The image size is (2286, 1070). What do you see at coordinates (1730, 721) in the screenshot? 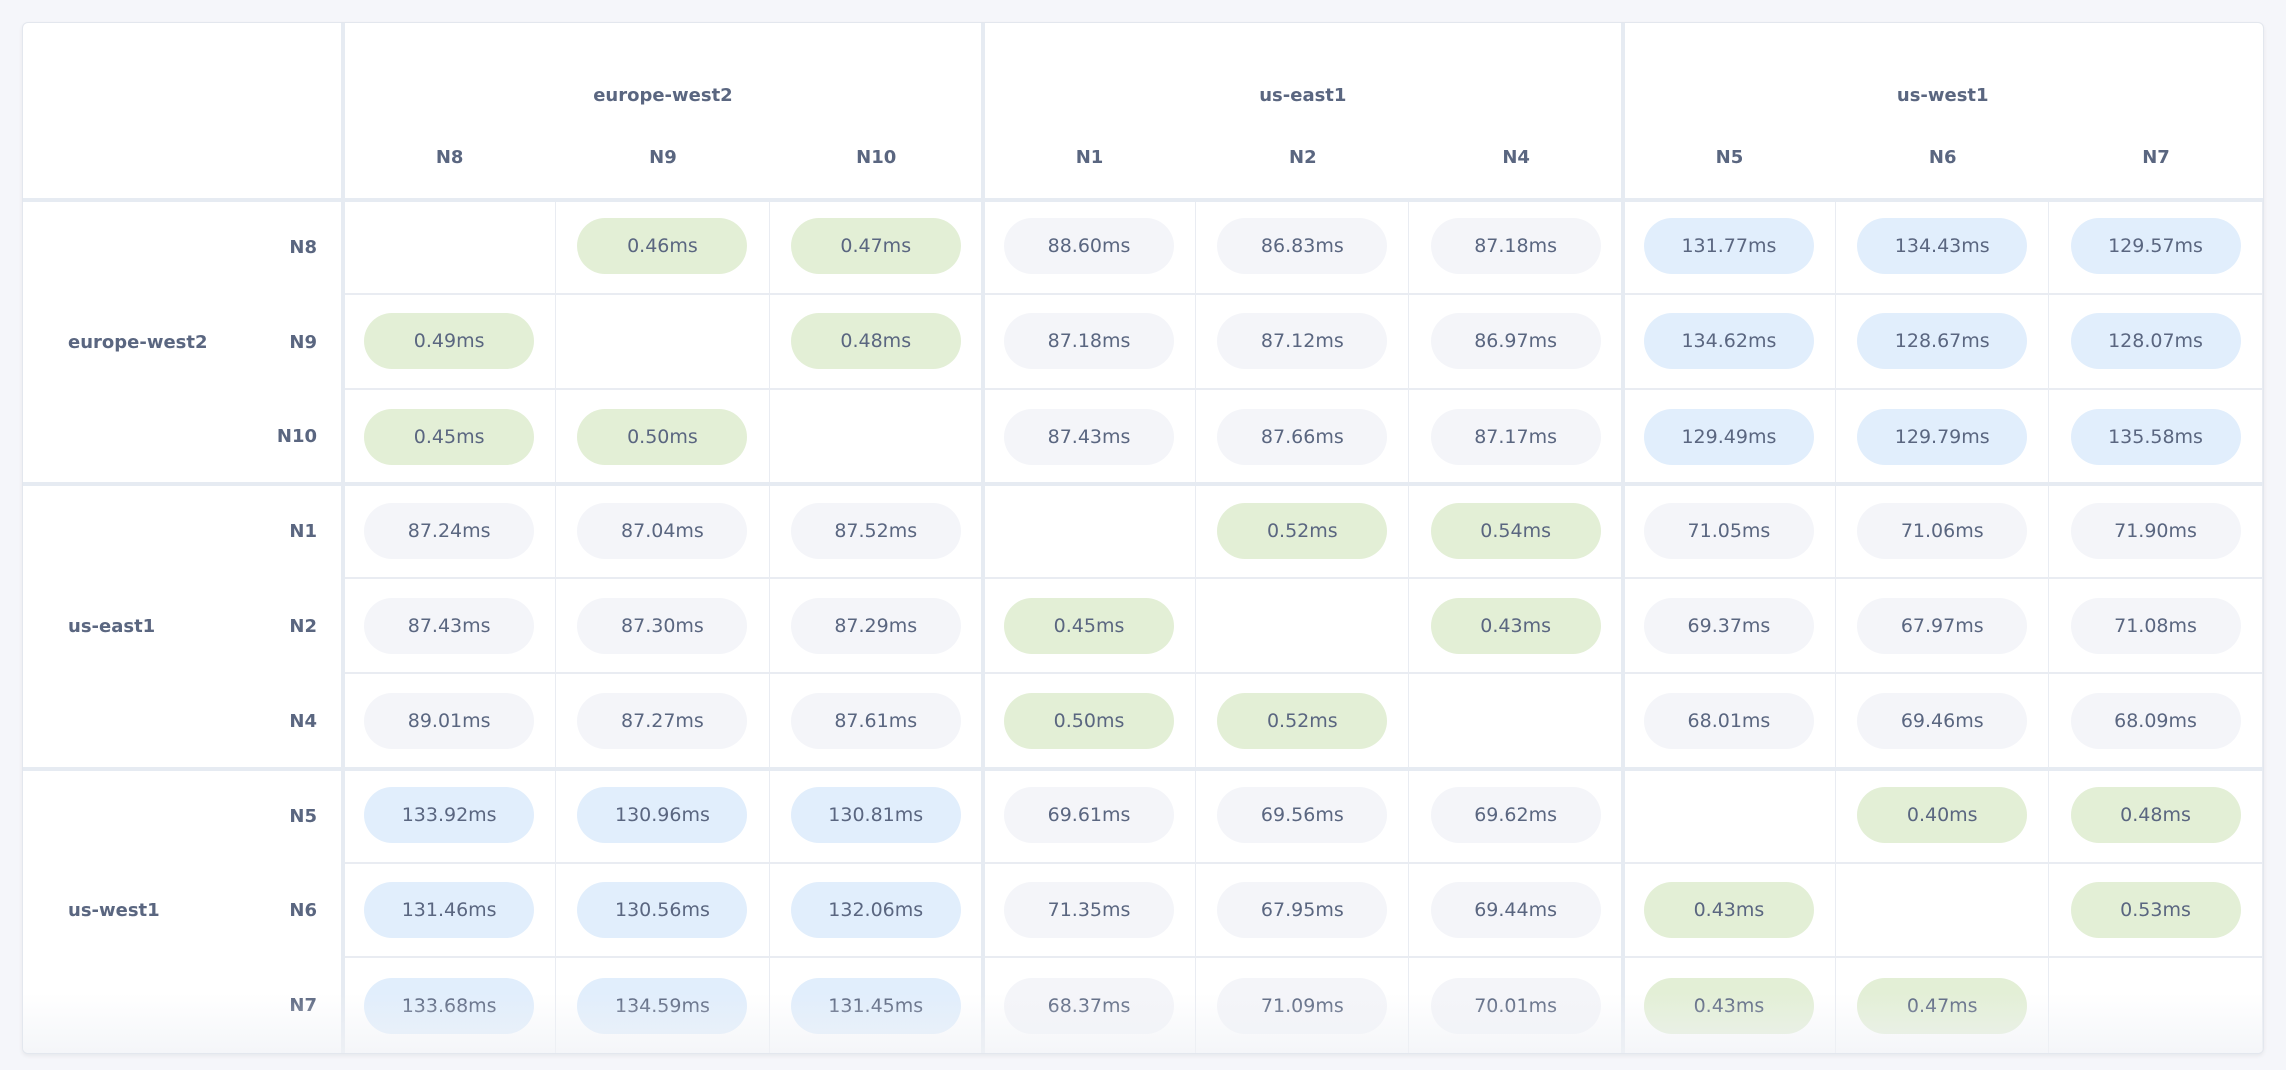
I see `matrix-cell: 68.01ms` at bounding box center [1730, 721].